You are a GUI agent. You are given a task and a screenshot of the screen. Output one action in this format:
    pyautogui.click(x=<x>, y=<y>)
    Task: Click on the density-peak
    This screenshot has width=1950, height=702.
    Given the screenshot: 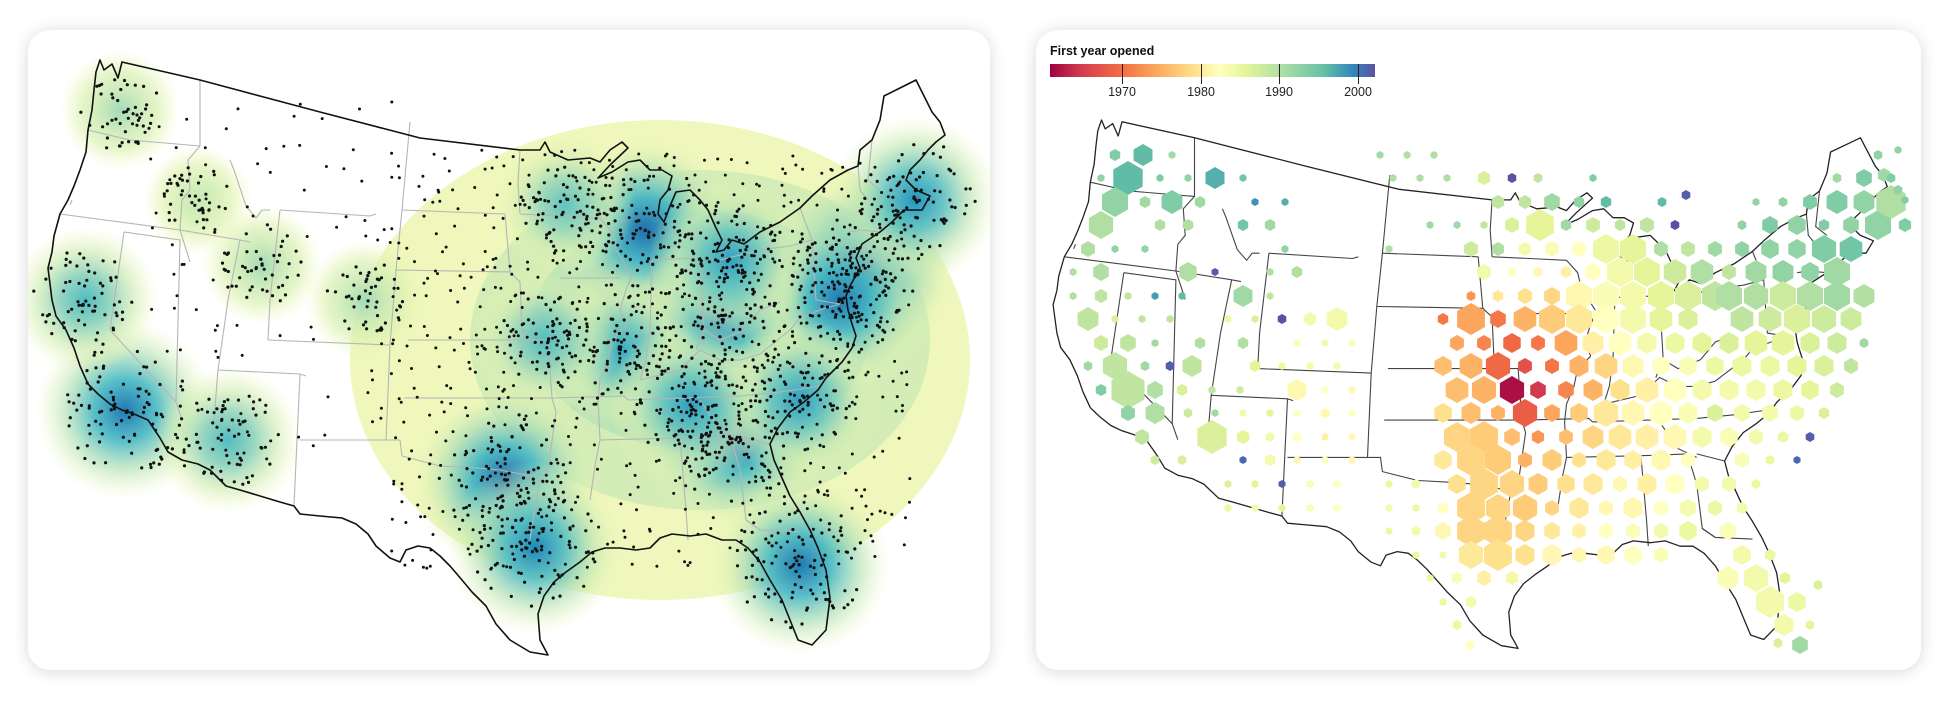 What is the action you would take?
    pyautogui.click(x=93, y=300)
    